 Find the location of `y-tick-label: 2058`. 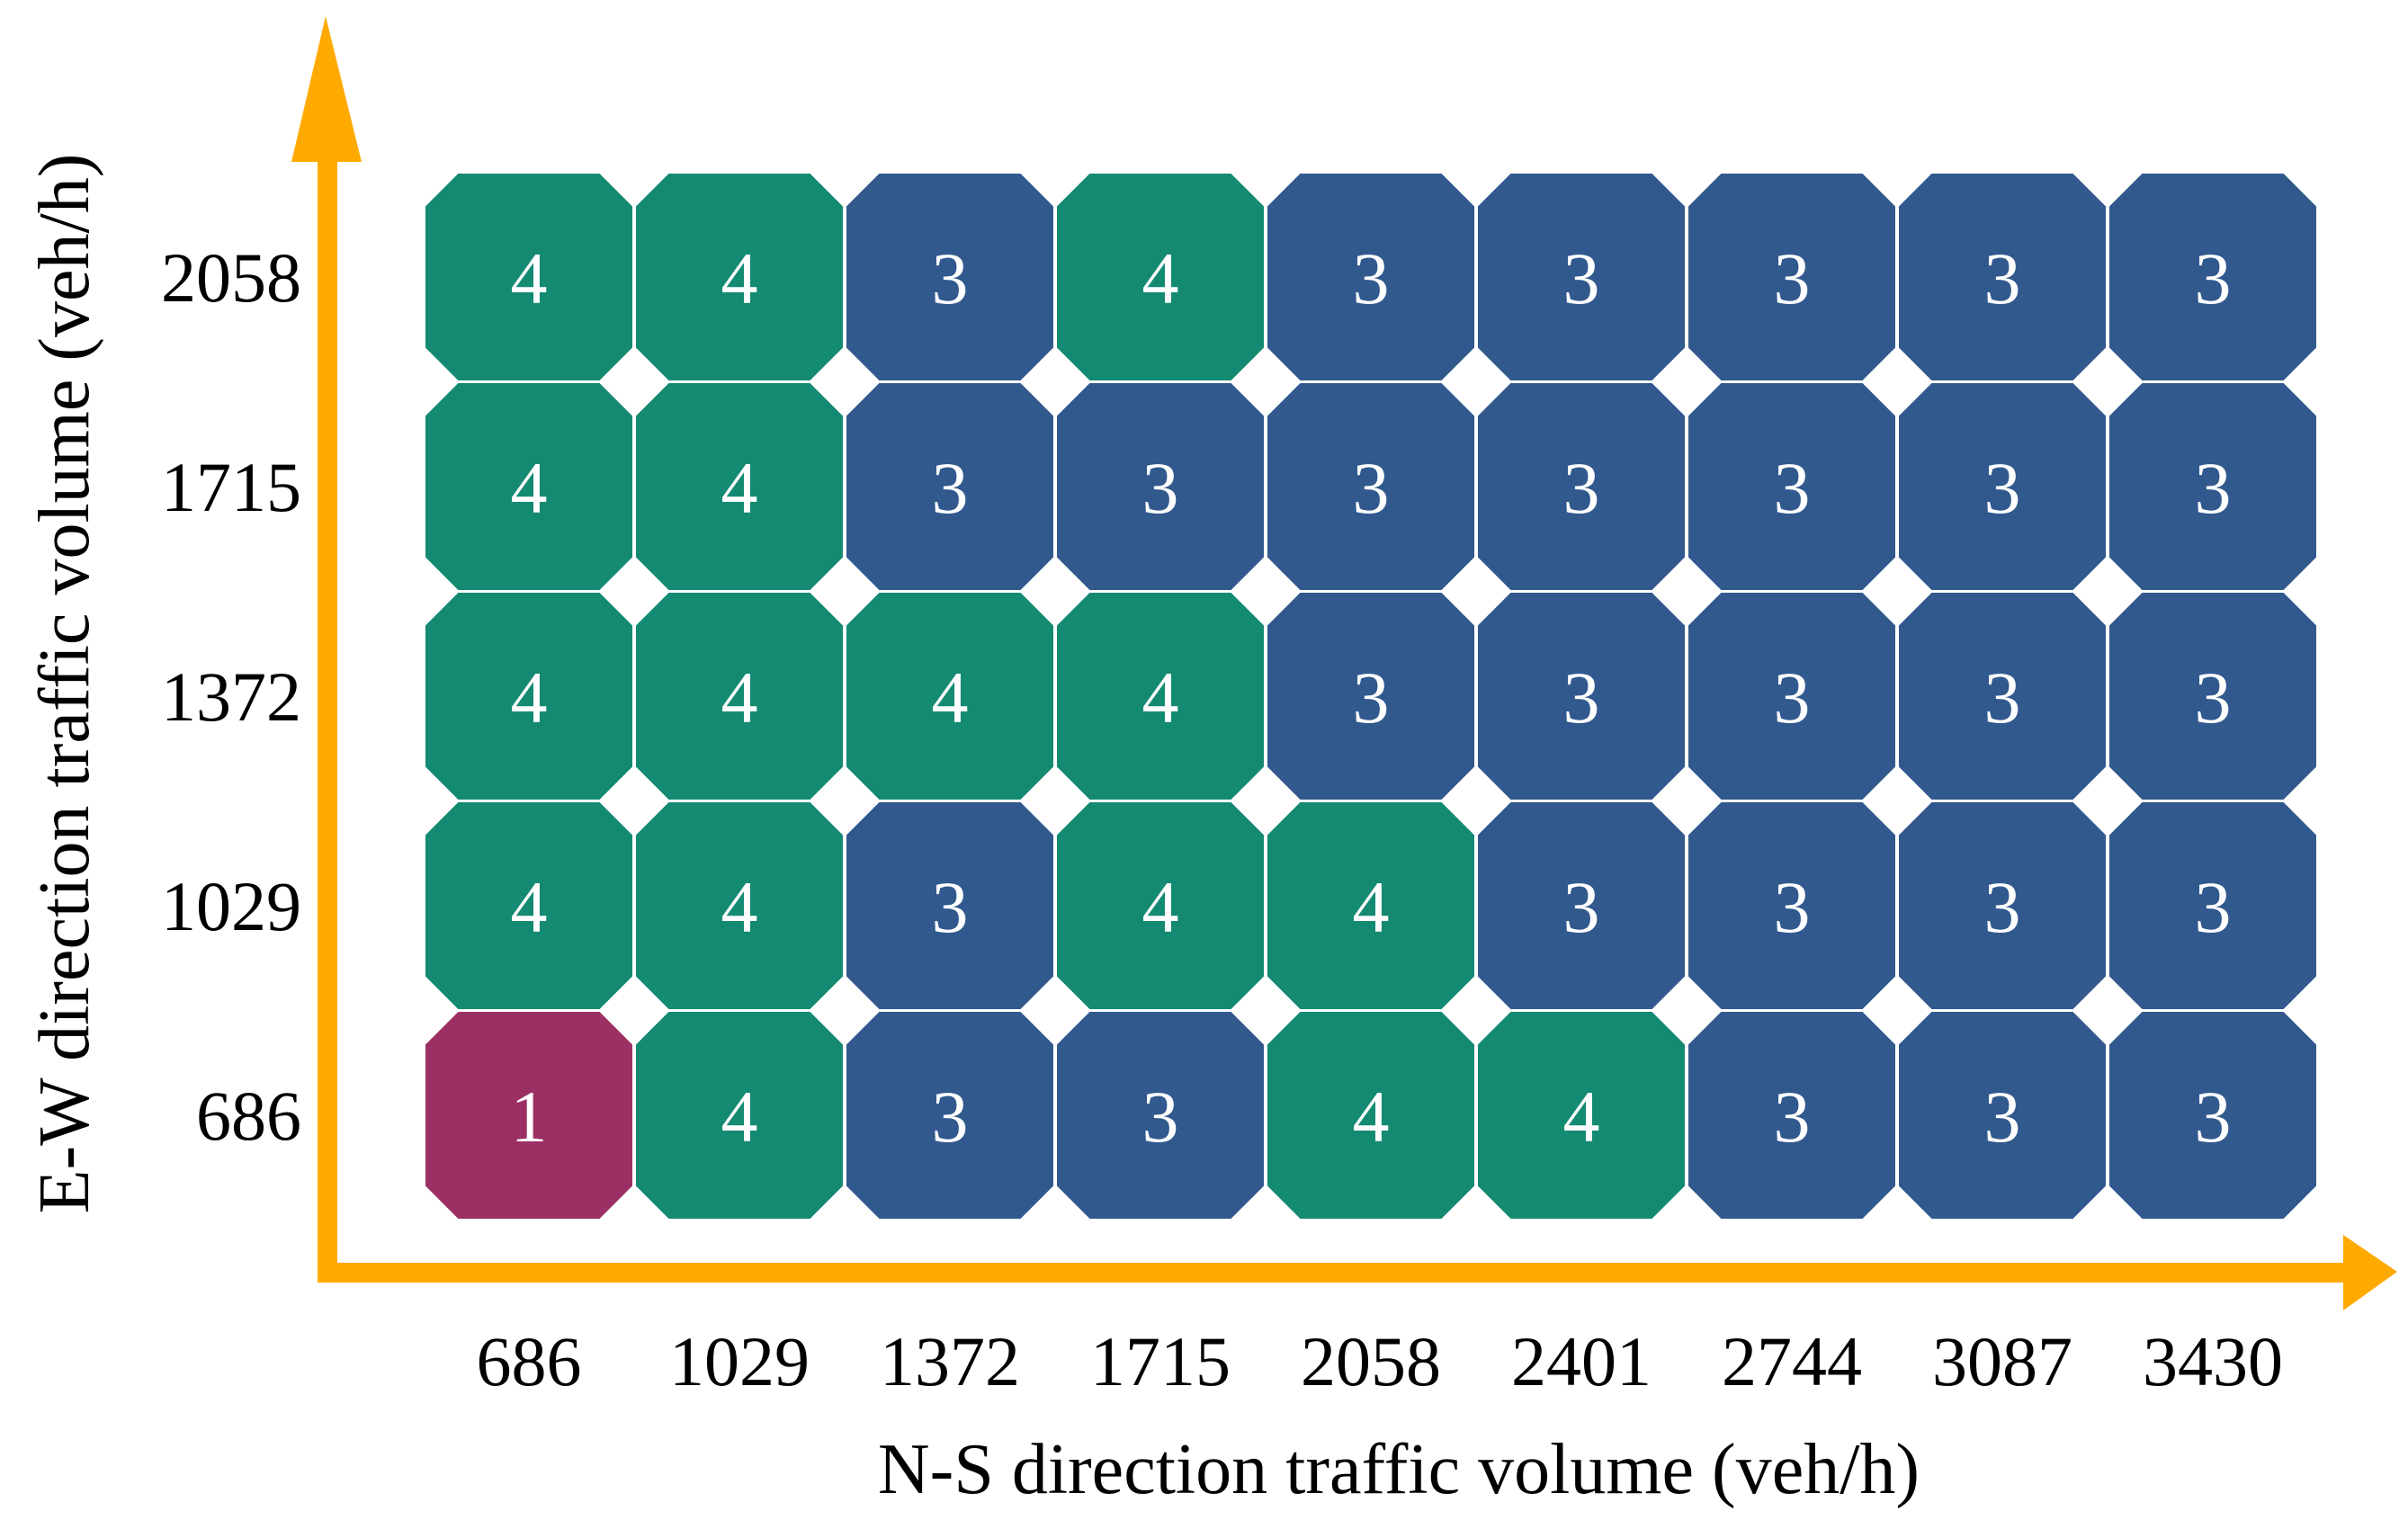

y-tick-label: 2058 is located at coordinates (231, 277).